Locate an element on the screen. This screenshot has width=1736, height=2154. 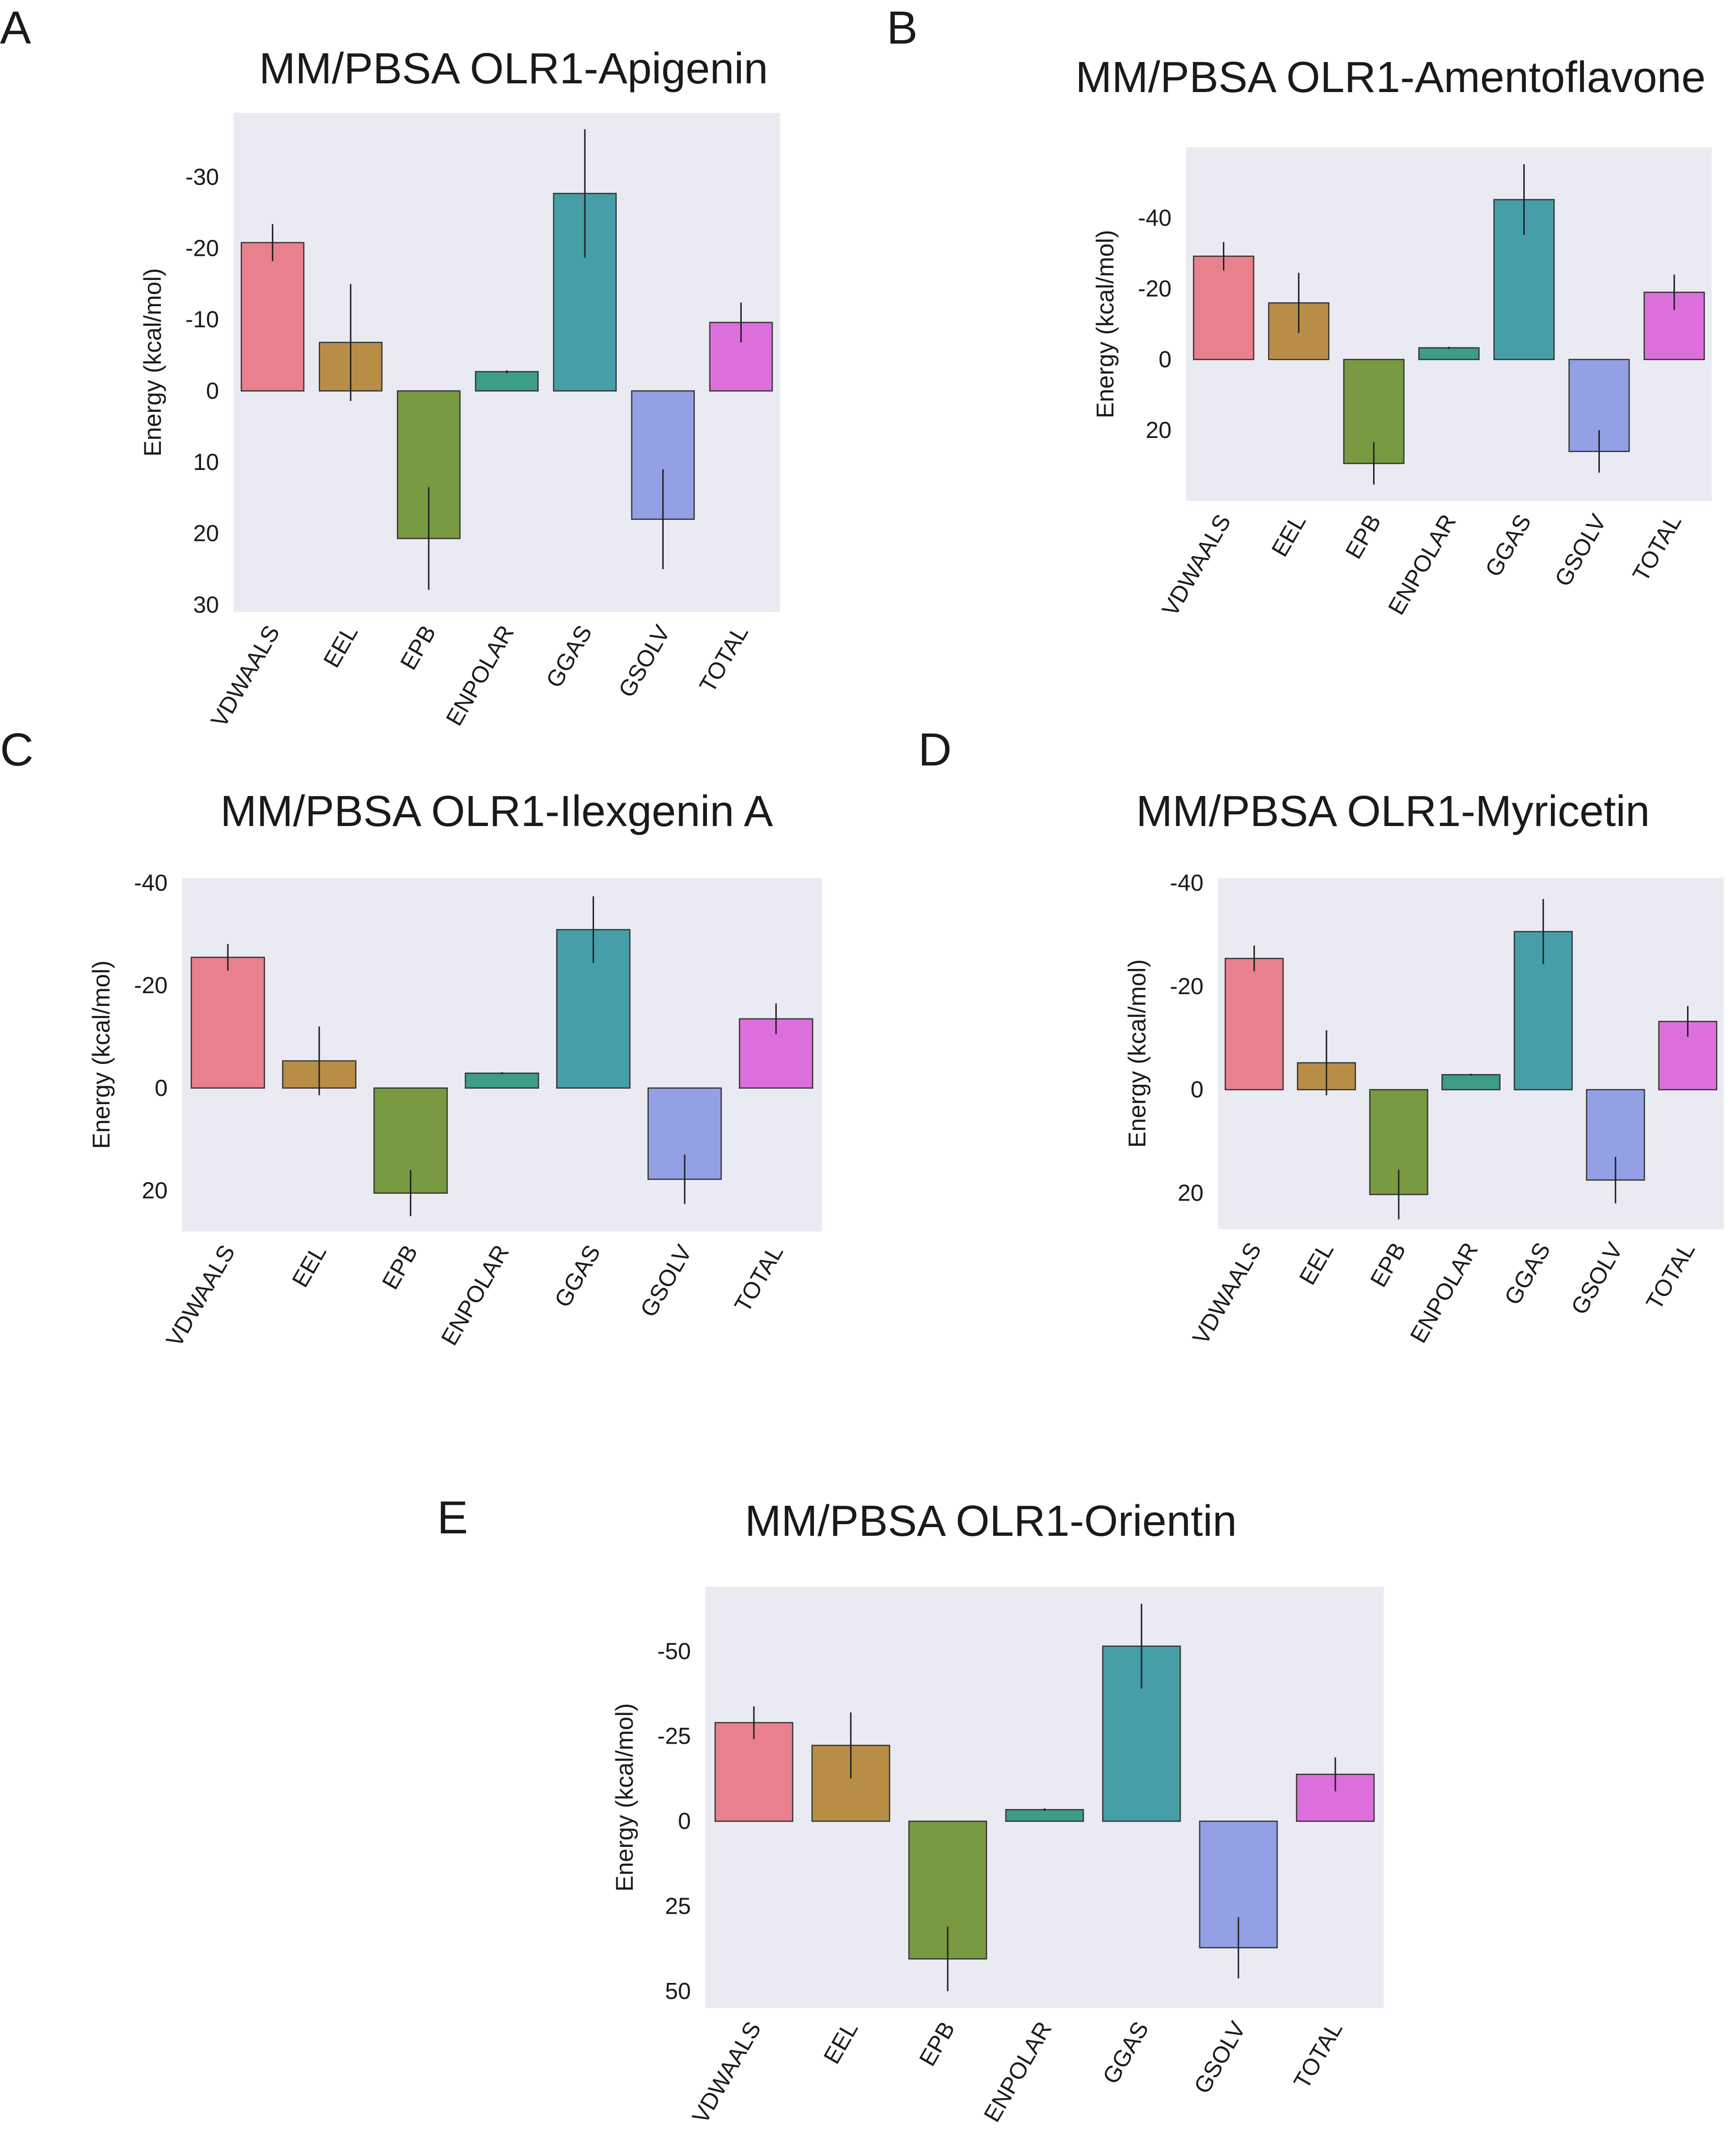
y-tick-label: 10 is located at coordinates (206, 462).